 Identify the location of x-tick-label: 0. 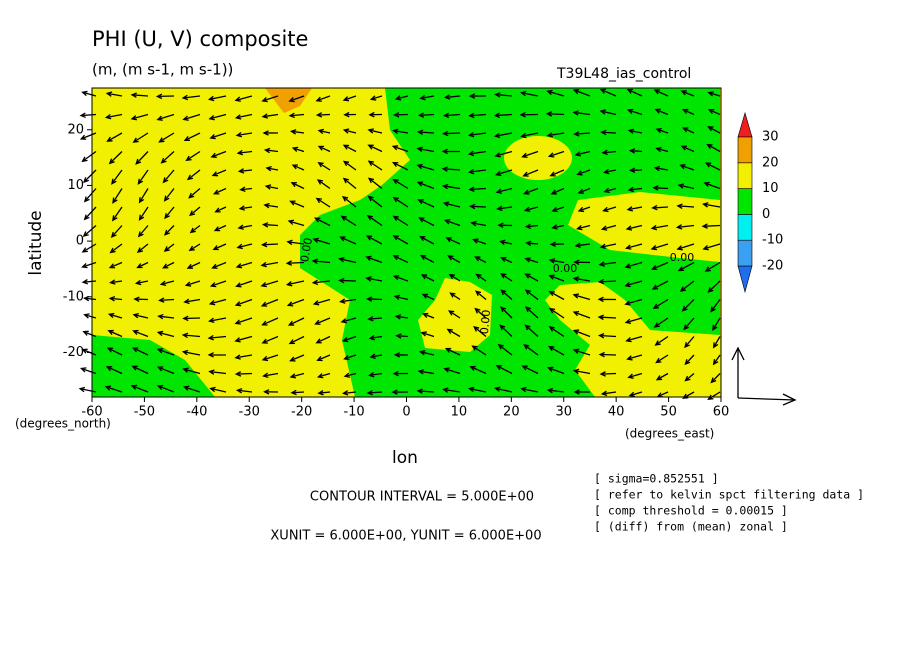
(406, 412).